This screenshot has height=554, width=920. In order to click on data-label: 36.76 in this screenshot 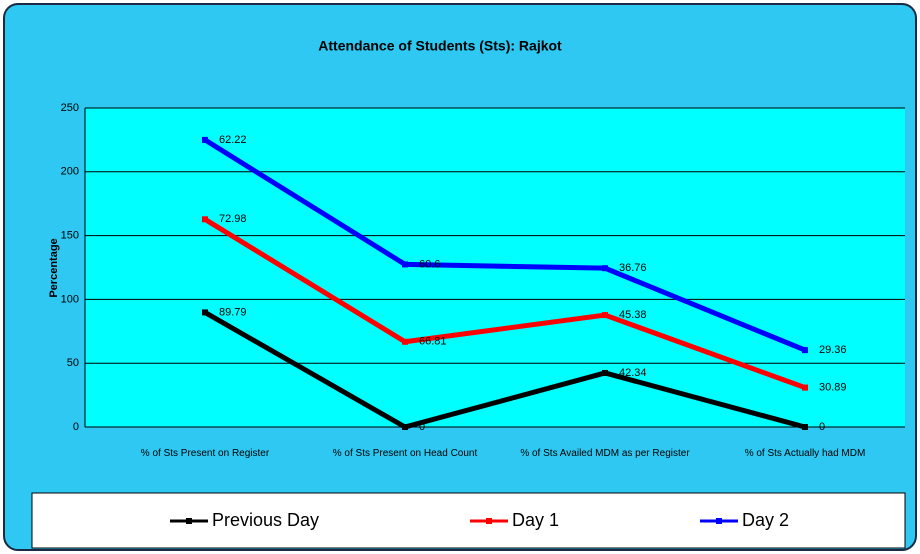, I will do `click(633, 268)`.